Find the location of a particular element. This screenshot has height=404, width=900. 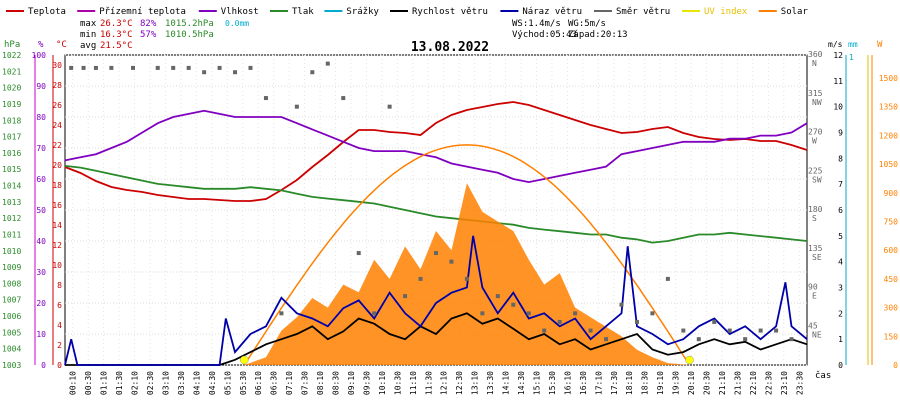

legend-label-0: Teplota is located at coordinates (47, 12).